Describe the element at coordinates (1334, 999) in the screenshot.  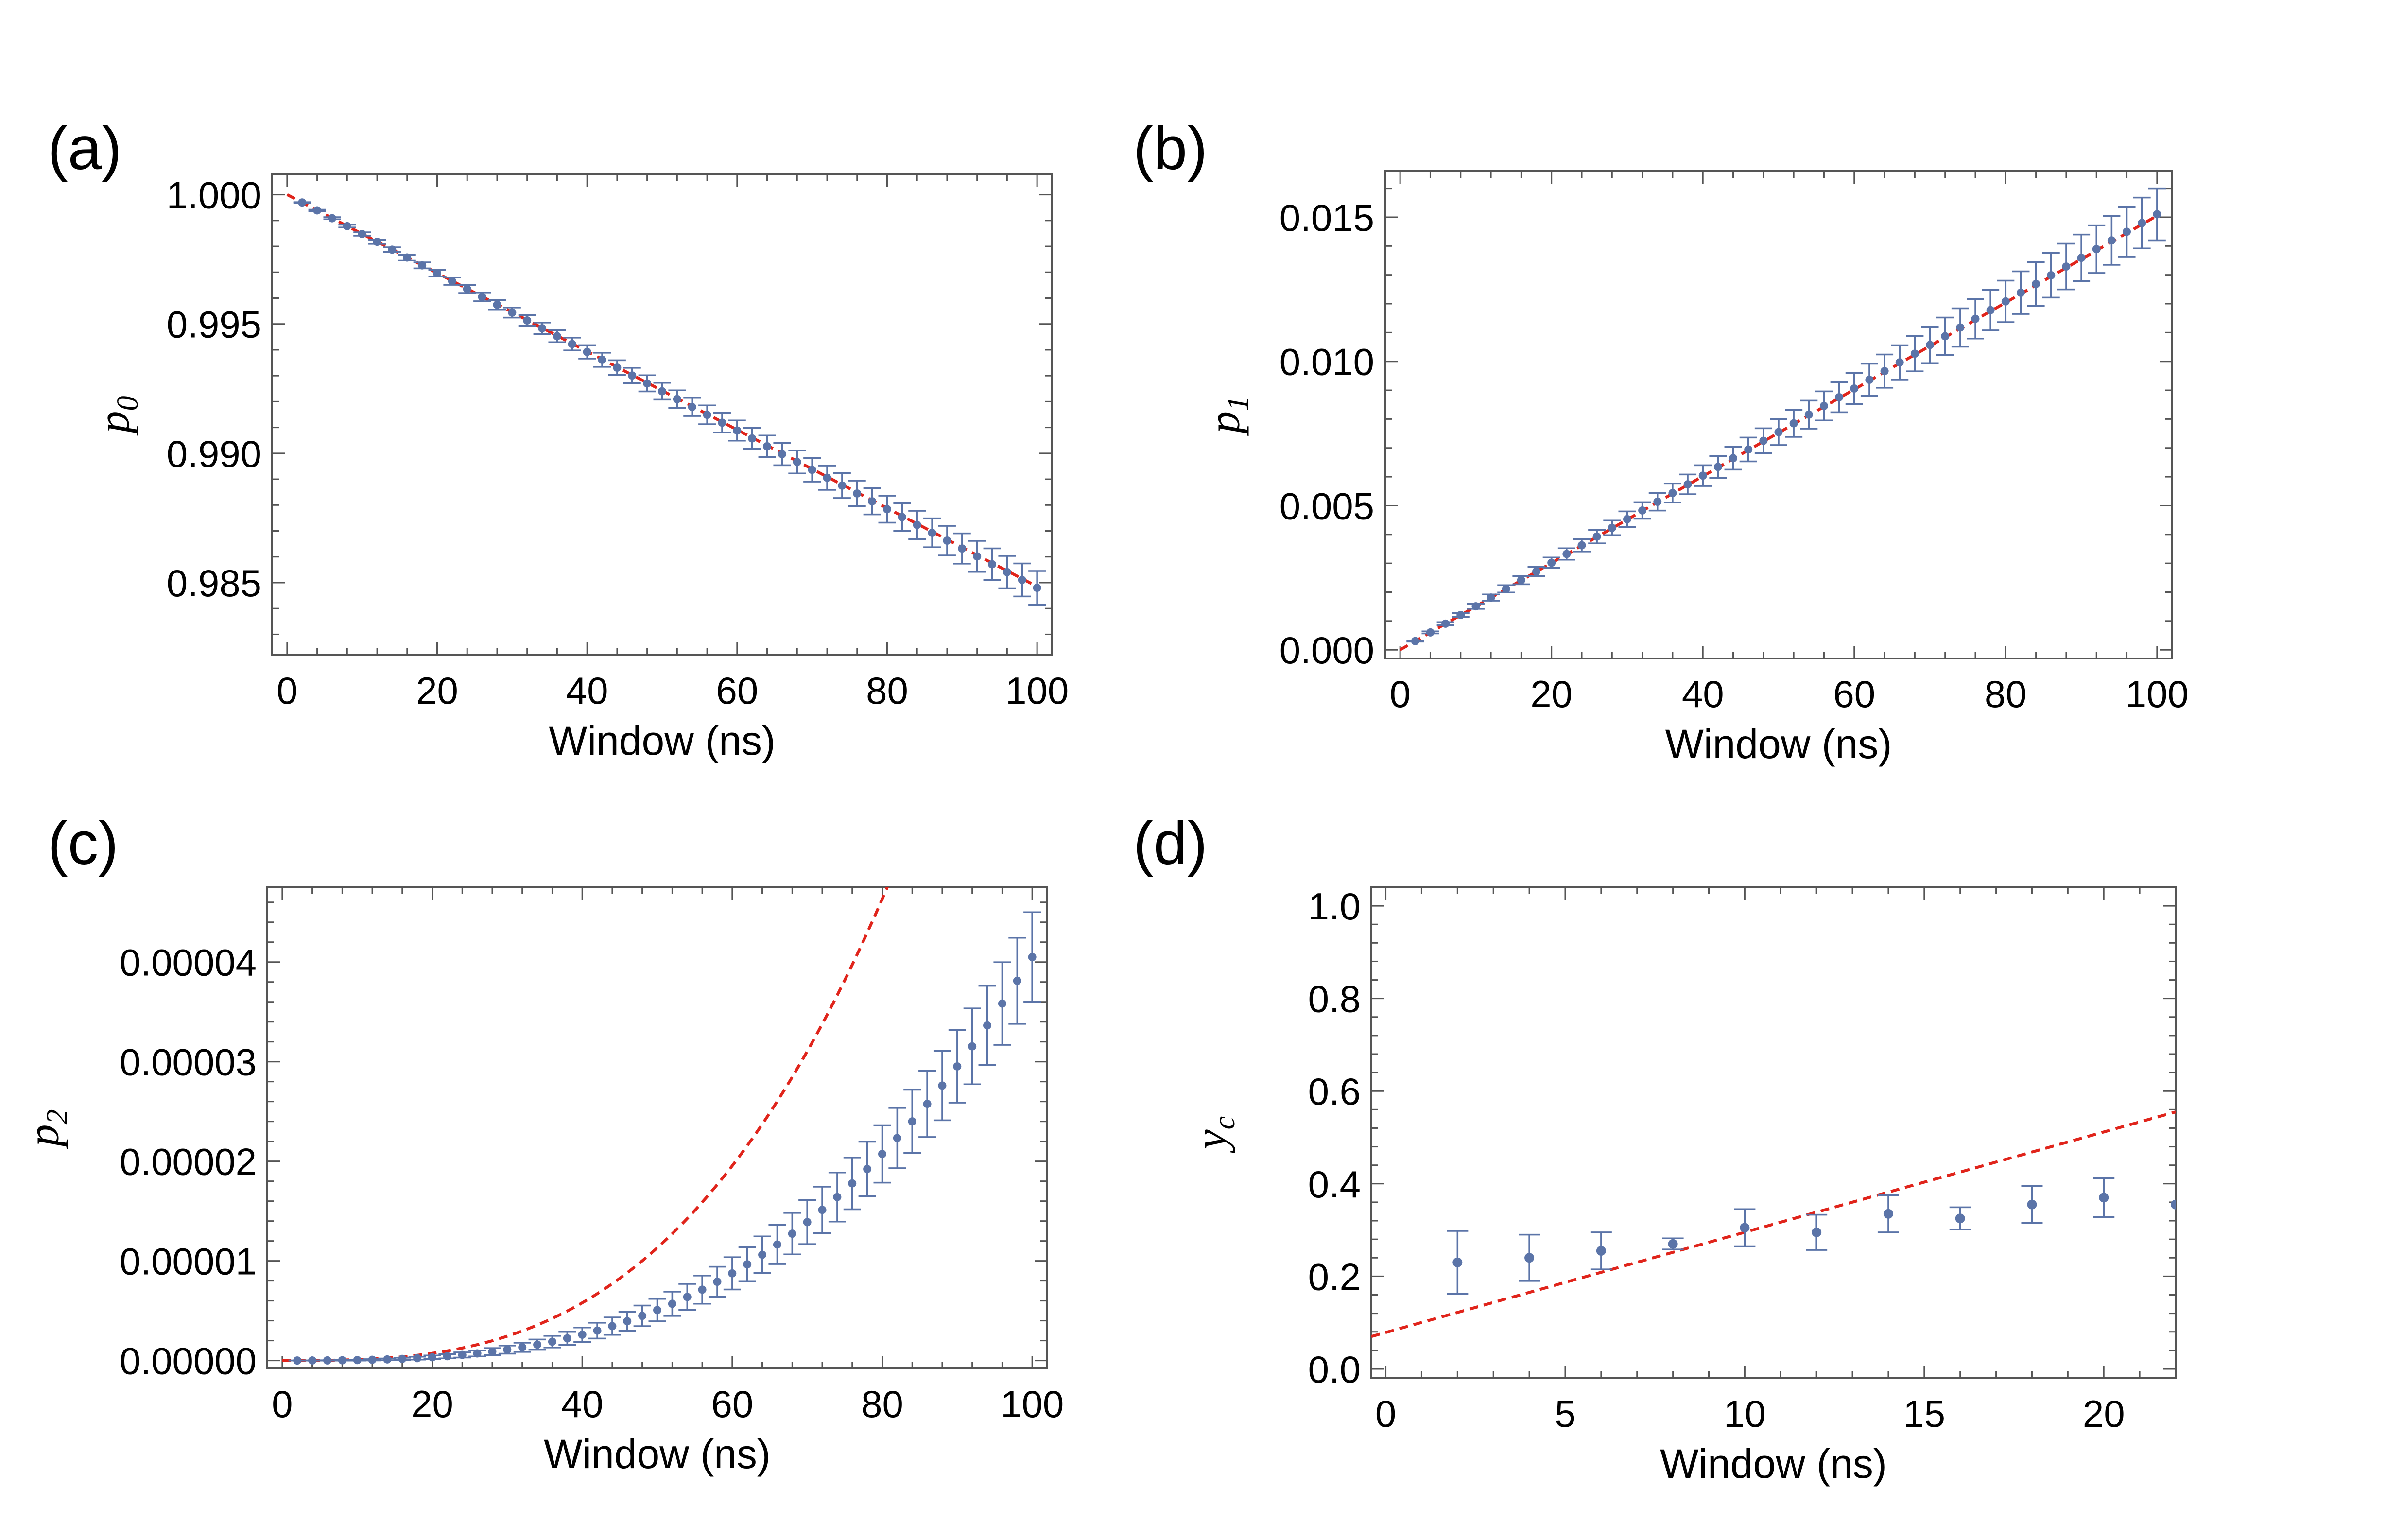
I see `y-tick-label: 0.8` at that location.